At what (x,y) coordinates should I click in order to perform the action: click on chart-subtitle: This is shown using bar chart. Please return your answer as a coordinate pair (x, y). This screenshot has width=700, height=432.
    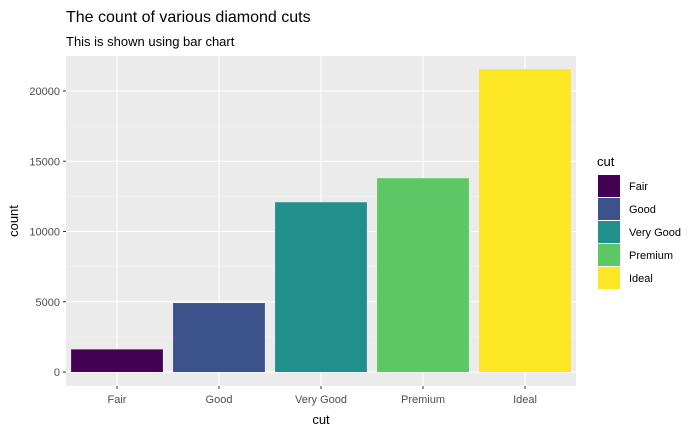
    Looking at the image, I should click on (150, 41).